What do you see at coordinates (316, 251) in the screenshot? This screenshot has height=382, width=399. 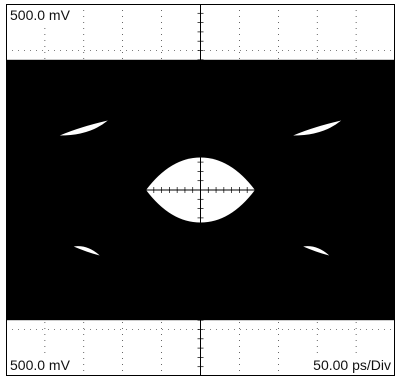 I see `lower-right-eye-opening` at bounding box center [316, 251].